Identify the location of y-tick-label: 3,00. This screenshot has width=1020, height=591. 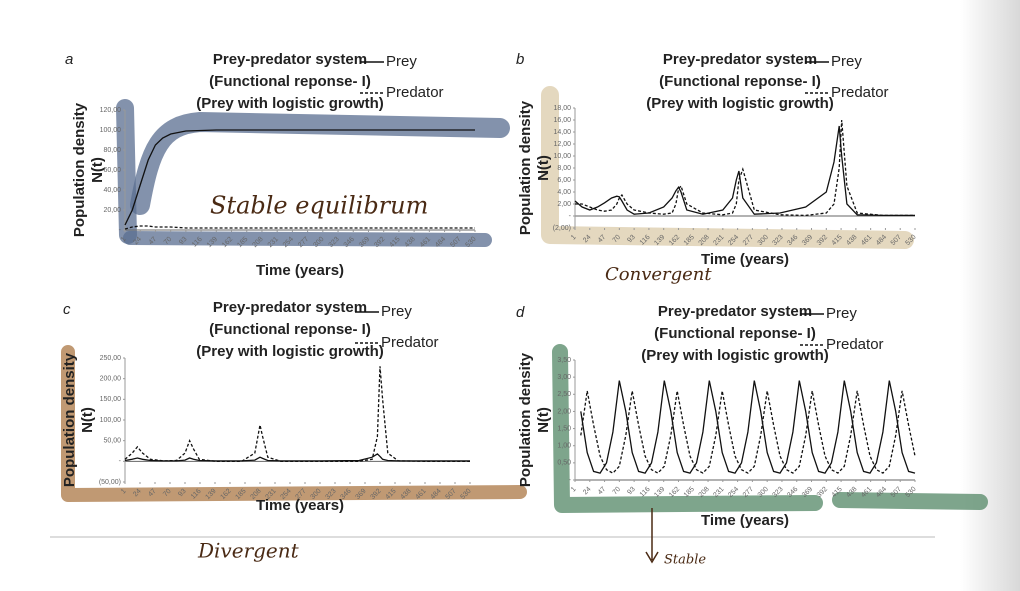
(564, 377).